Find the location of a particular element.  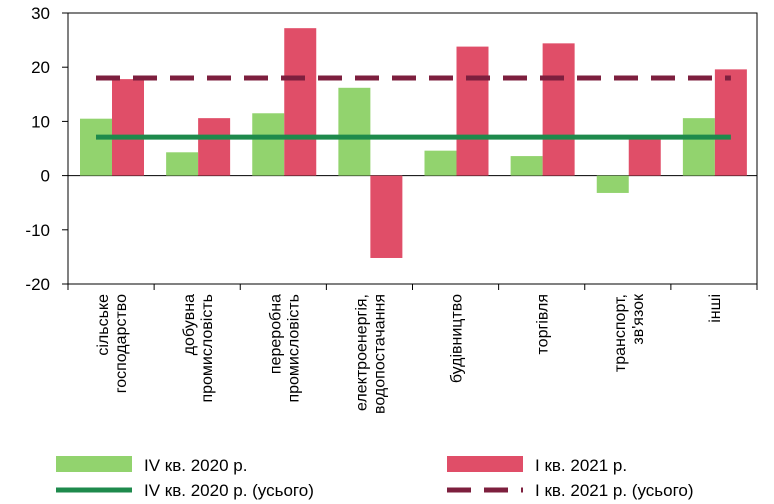

legend-label-total-1: IV кв. 2020 р. (усього) is located at coordinates (229, 490).